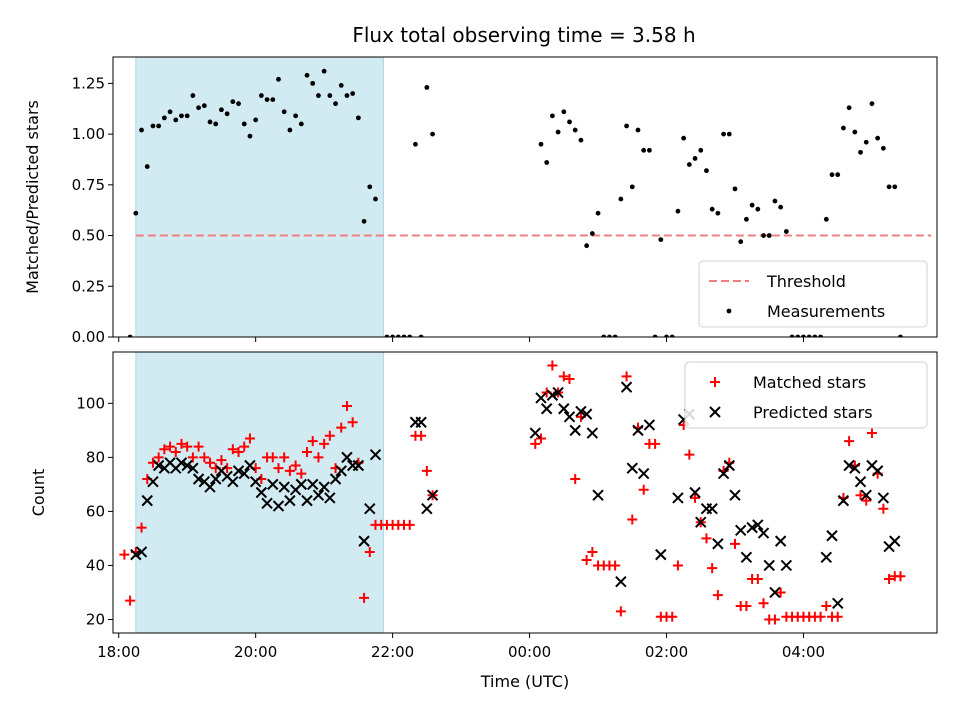 This screenshot has height=724, width=960. I want to click on legend: Threshold Measurements, so click(813, 294).